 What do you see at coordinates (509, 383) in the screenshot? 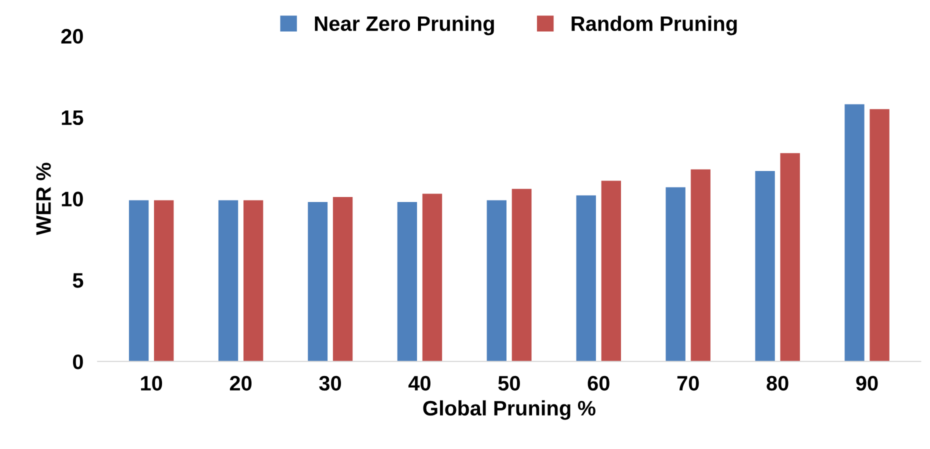
I see `x-tick-label: 50` at bounding box center [509, 383].